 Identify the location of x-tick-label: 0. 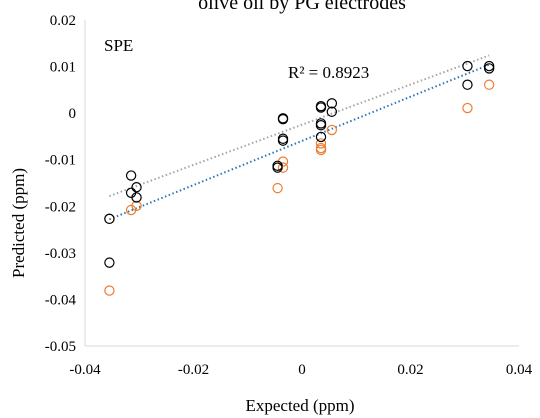
(302, 370).